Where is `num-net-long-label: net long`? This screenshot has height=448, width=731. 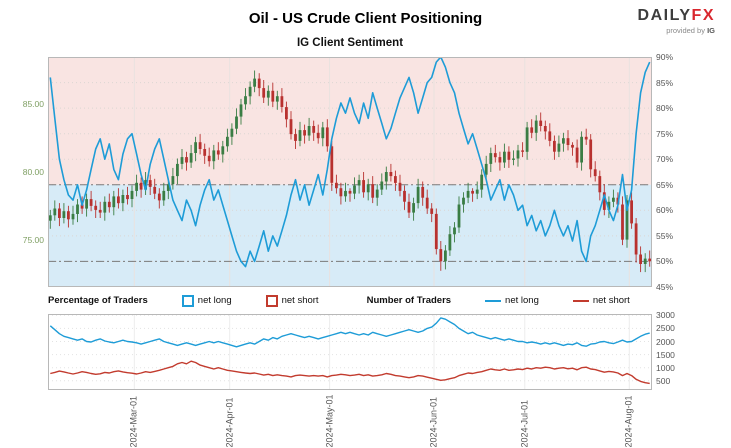
num-net-long-label: net long is located at coordinates (522, 300).